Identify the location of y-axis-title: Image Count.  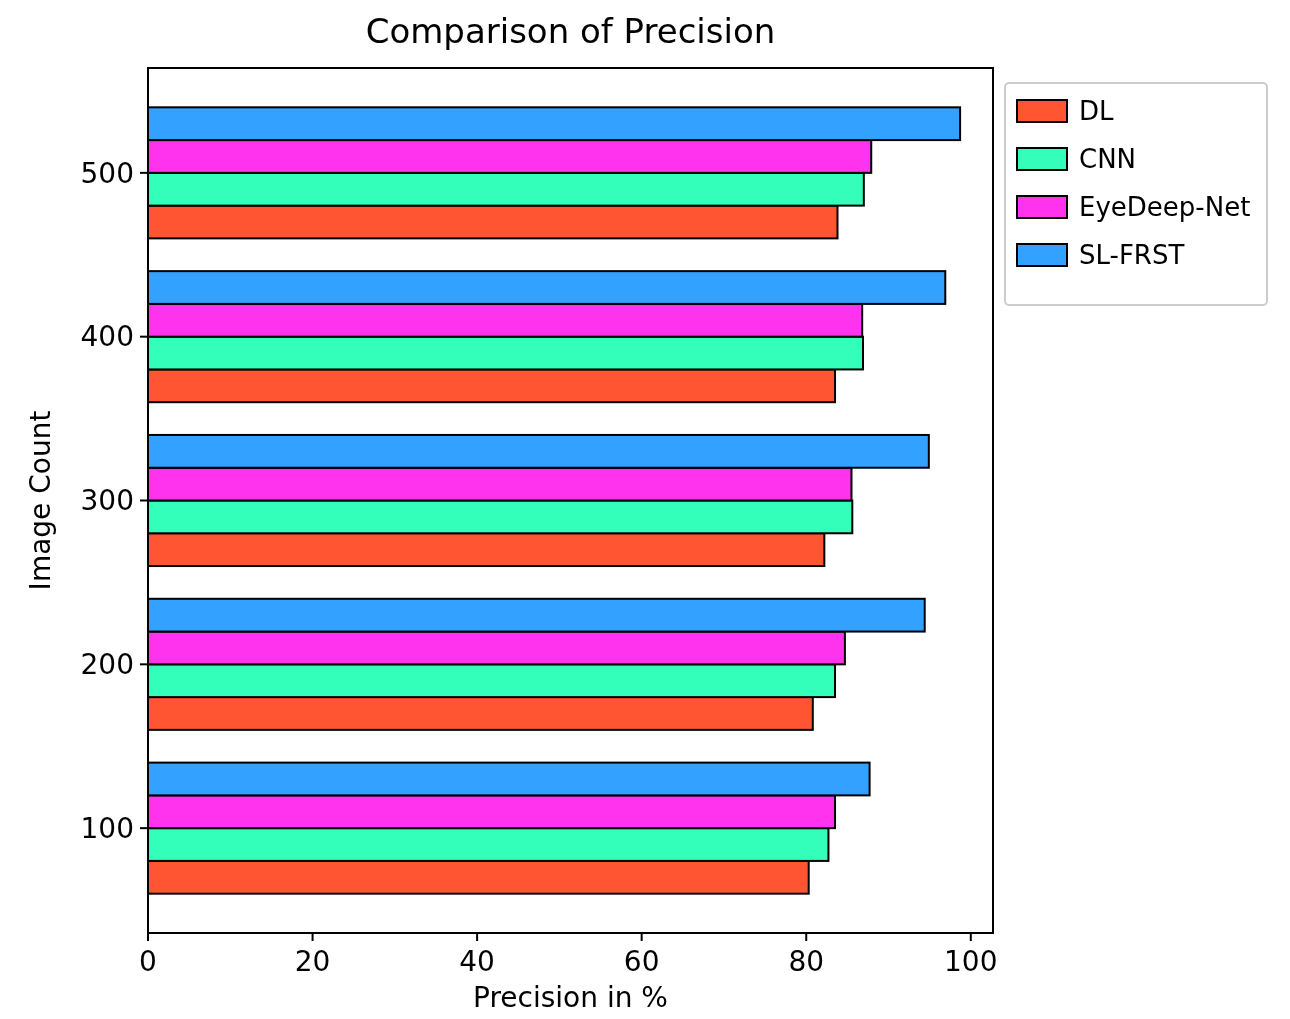
(40, 500).